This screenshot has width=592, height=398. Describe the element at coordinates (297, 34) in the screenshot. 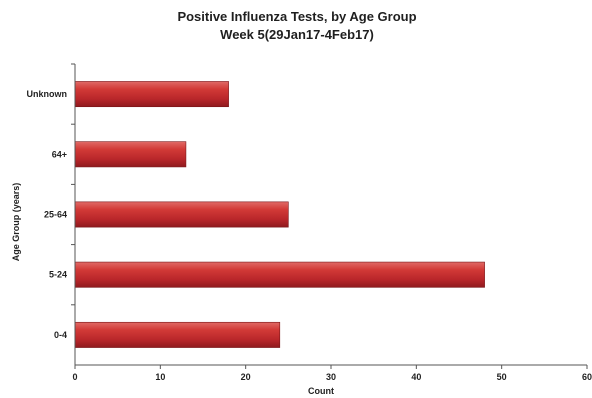

I see `chart-subtitle: Week 5(29Jan17-4Feb17)` at that location.